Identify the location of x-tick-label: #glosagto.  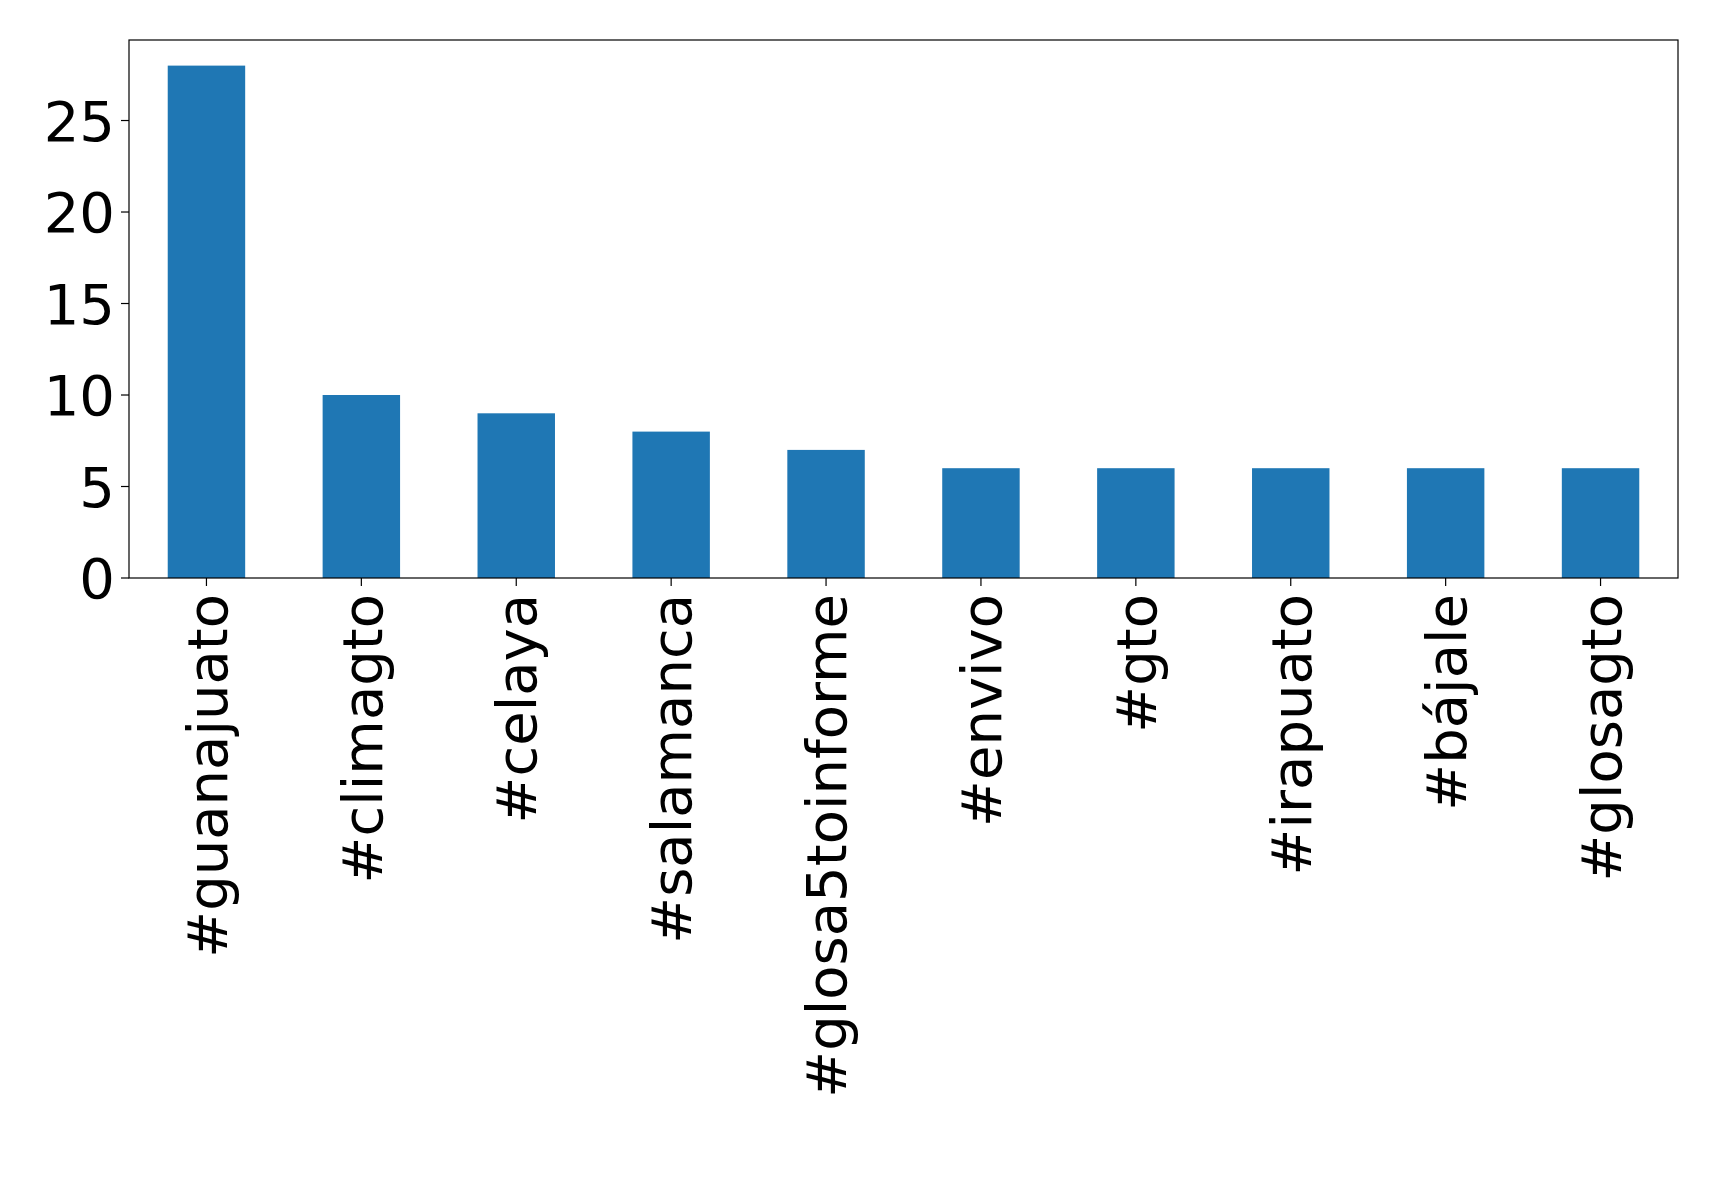
(1601, 738).